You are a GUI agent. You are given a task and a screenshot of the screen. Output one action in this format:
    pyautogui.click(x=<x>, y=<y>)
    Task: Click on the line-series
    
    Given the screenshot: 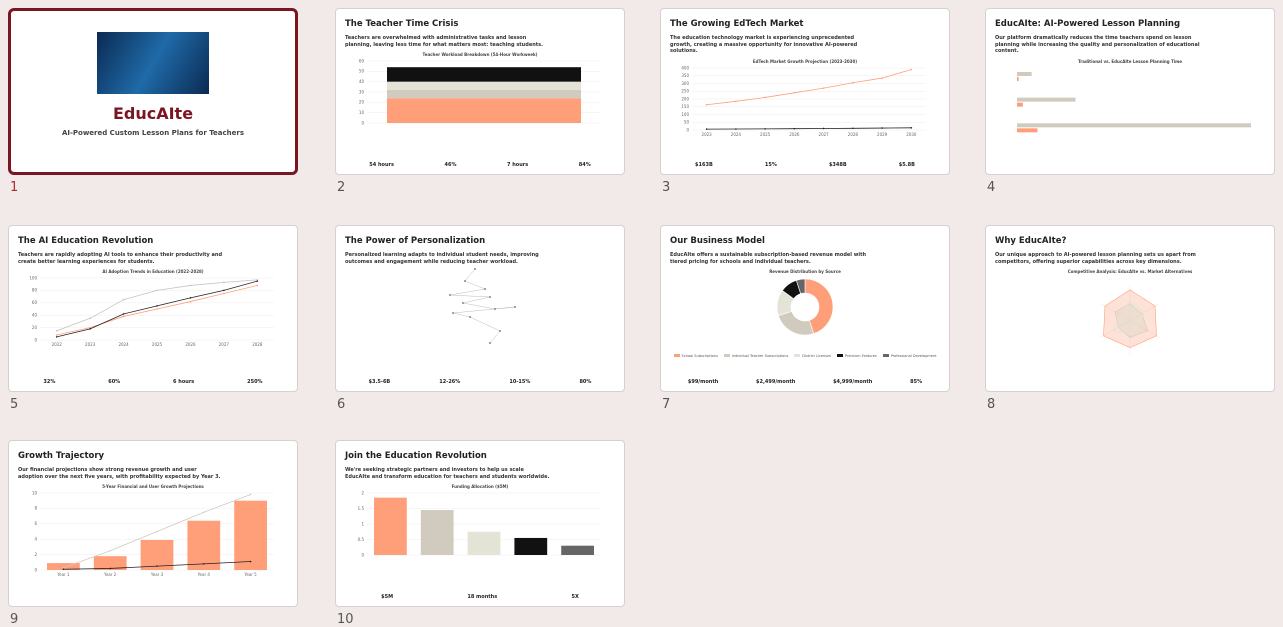 What is the action you would take?
    pyautogui.click(x=809, y=128)
    